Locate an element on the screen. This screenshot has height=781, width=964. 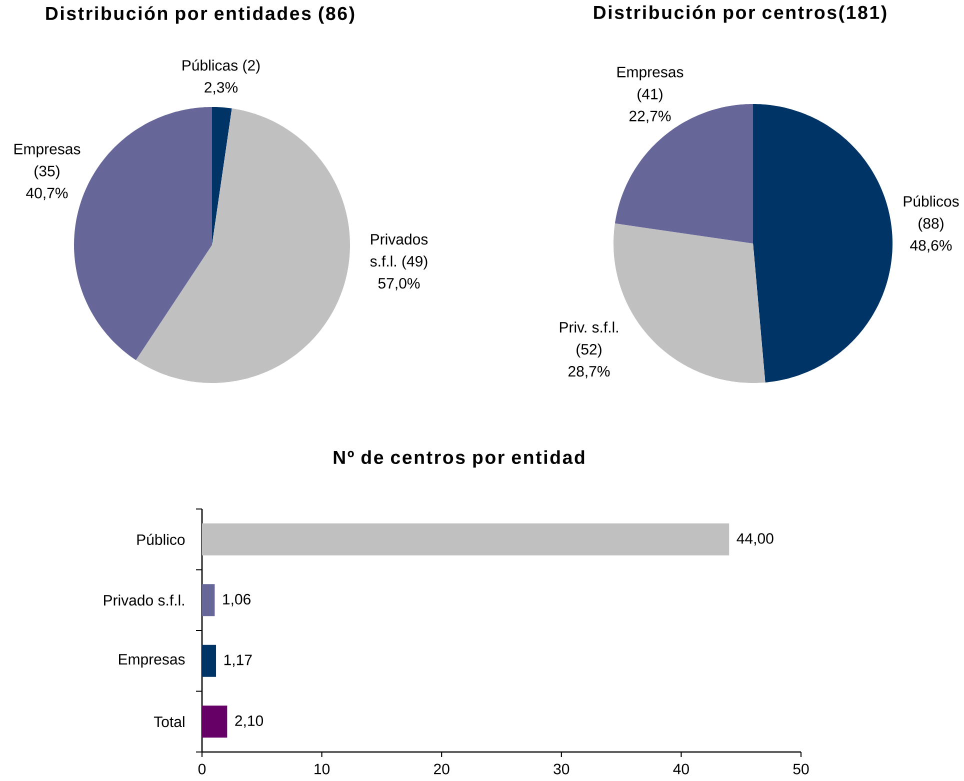
slice-label: Empresas (35) is located at coordinates (47, 162).